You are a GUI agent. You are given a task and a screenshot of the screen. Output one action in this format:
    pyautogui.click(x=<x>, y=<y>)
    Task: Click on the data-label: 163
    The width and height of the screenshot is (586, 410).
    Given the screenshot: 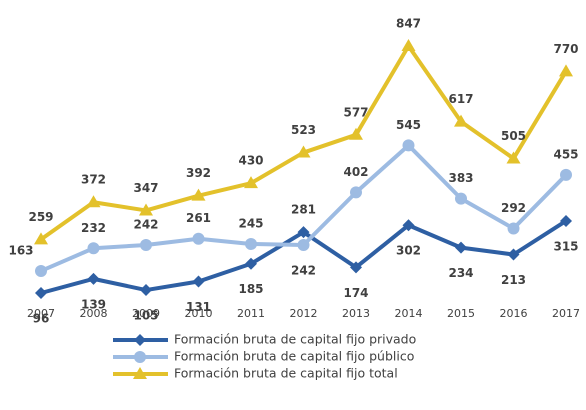 What is the action you would take?
    pyautogui.click(x=20, y=250)
    